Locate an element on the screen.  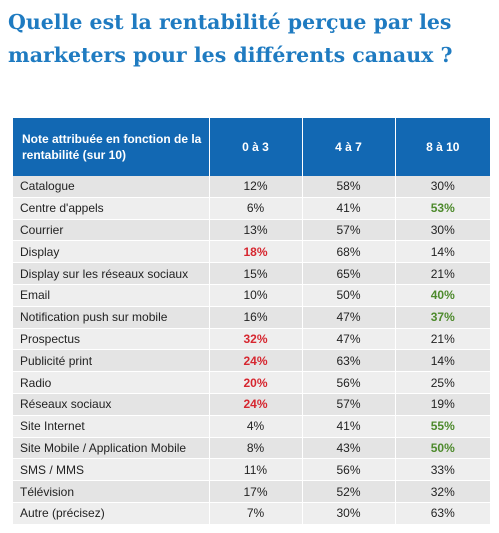
channel-name-cell: Radio is located at coordinates (111, 382).